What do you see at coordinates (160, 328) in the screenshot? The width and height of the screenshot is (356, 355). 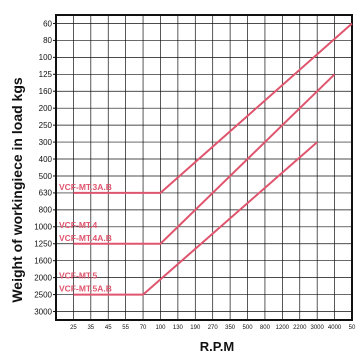 I see `x-tick-label: 100` at bounding box center [160, 328].